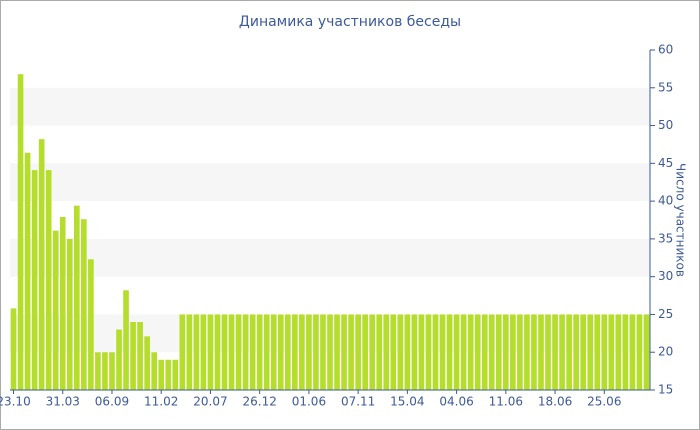 This screenshot has height=430, width=700. I want to click on x-tick-label: 01.06, so click(309, 402).